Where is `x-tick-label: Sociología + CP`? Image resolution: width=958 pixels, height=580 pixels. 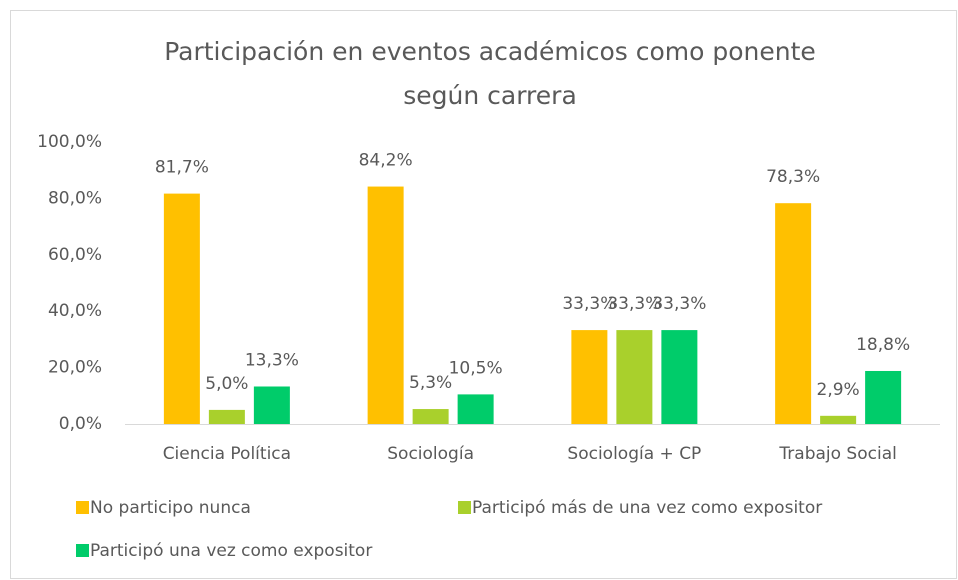
x-tick-label: Sociología + CP is located at coordinates (634, 454).